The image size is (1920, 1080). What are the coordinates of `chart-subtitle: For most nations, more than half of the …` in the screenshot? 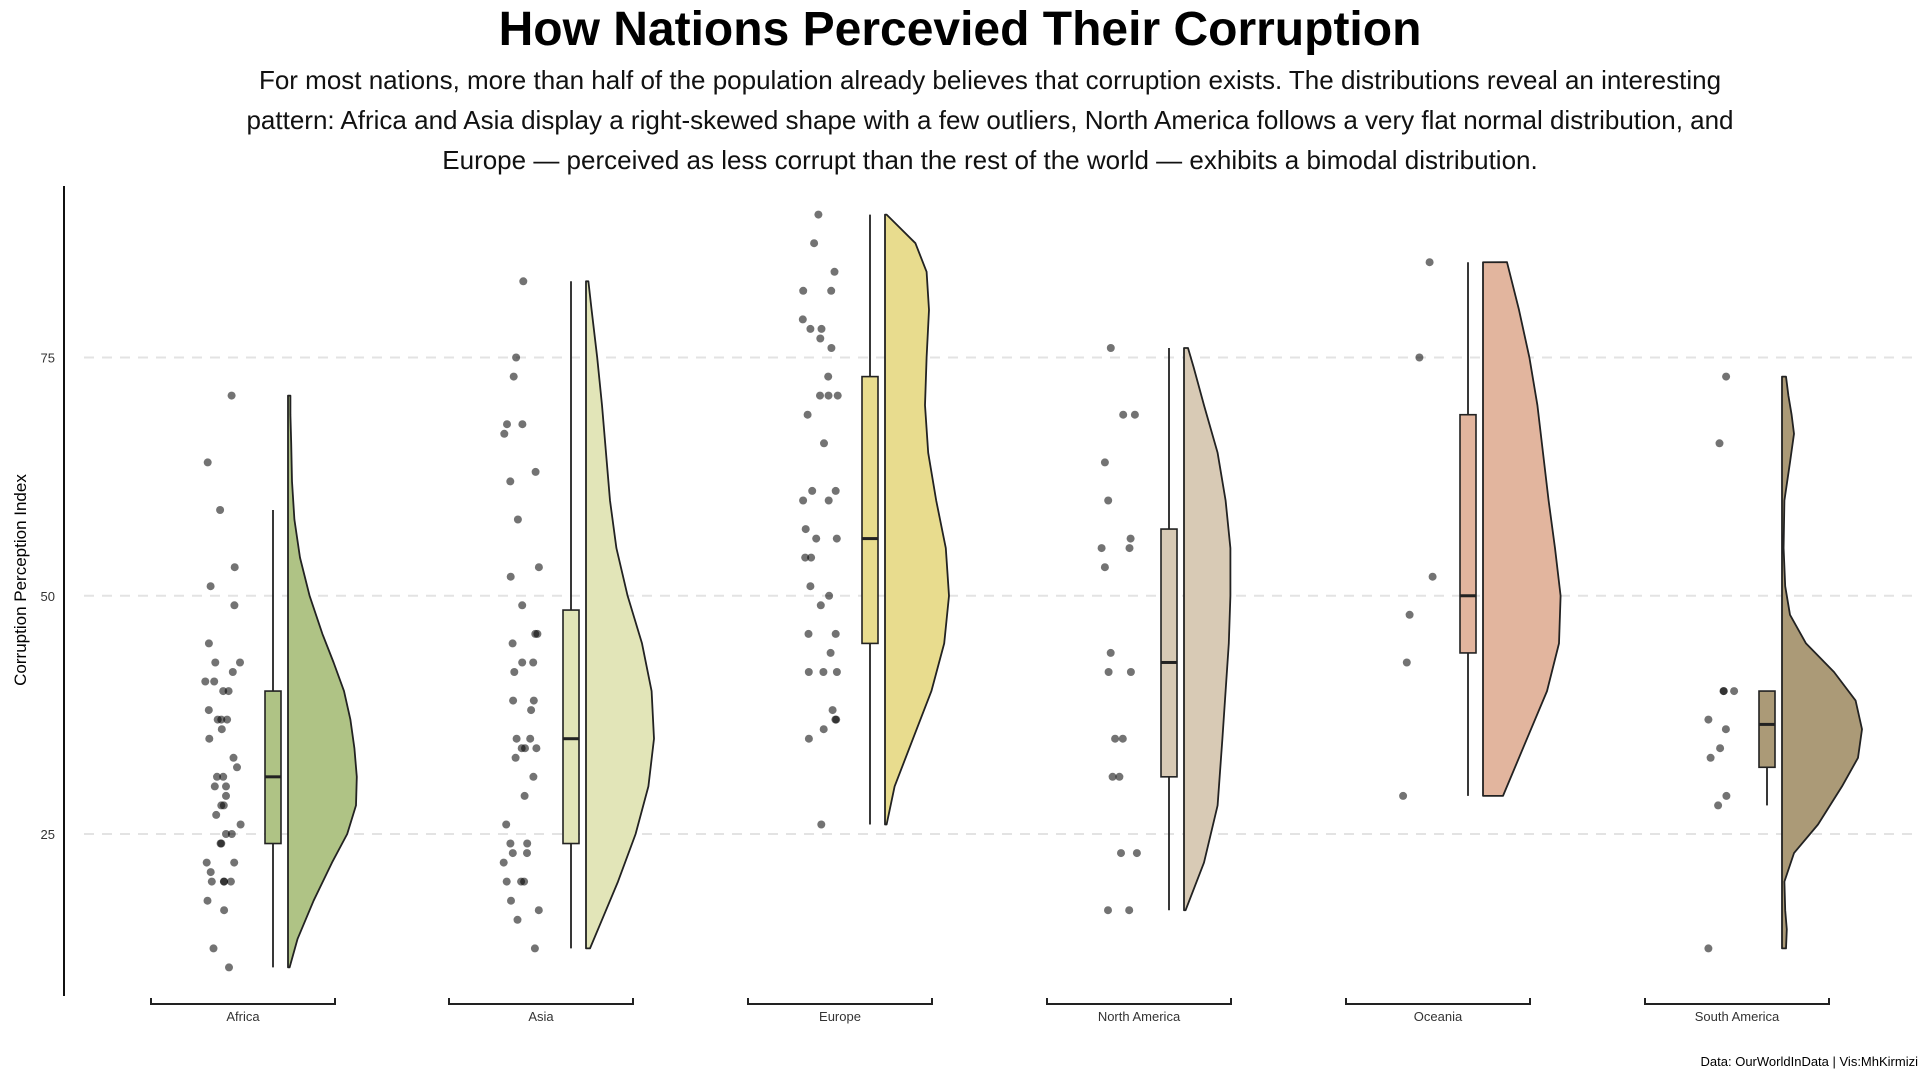 It's located at (990, 120).